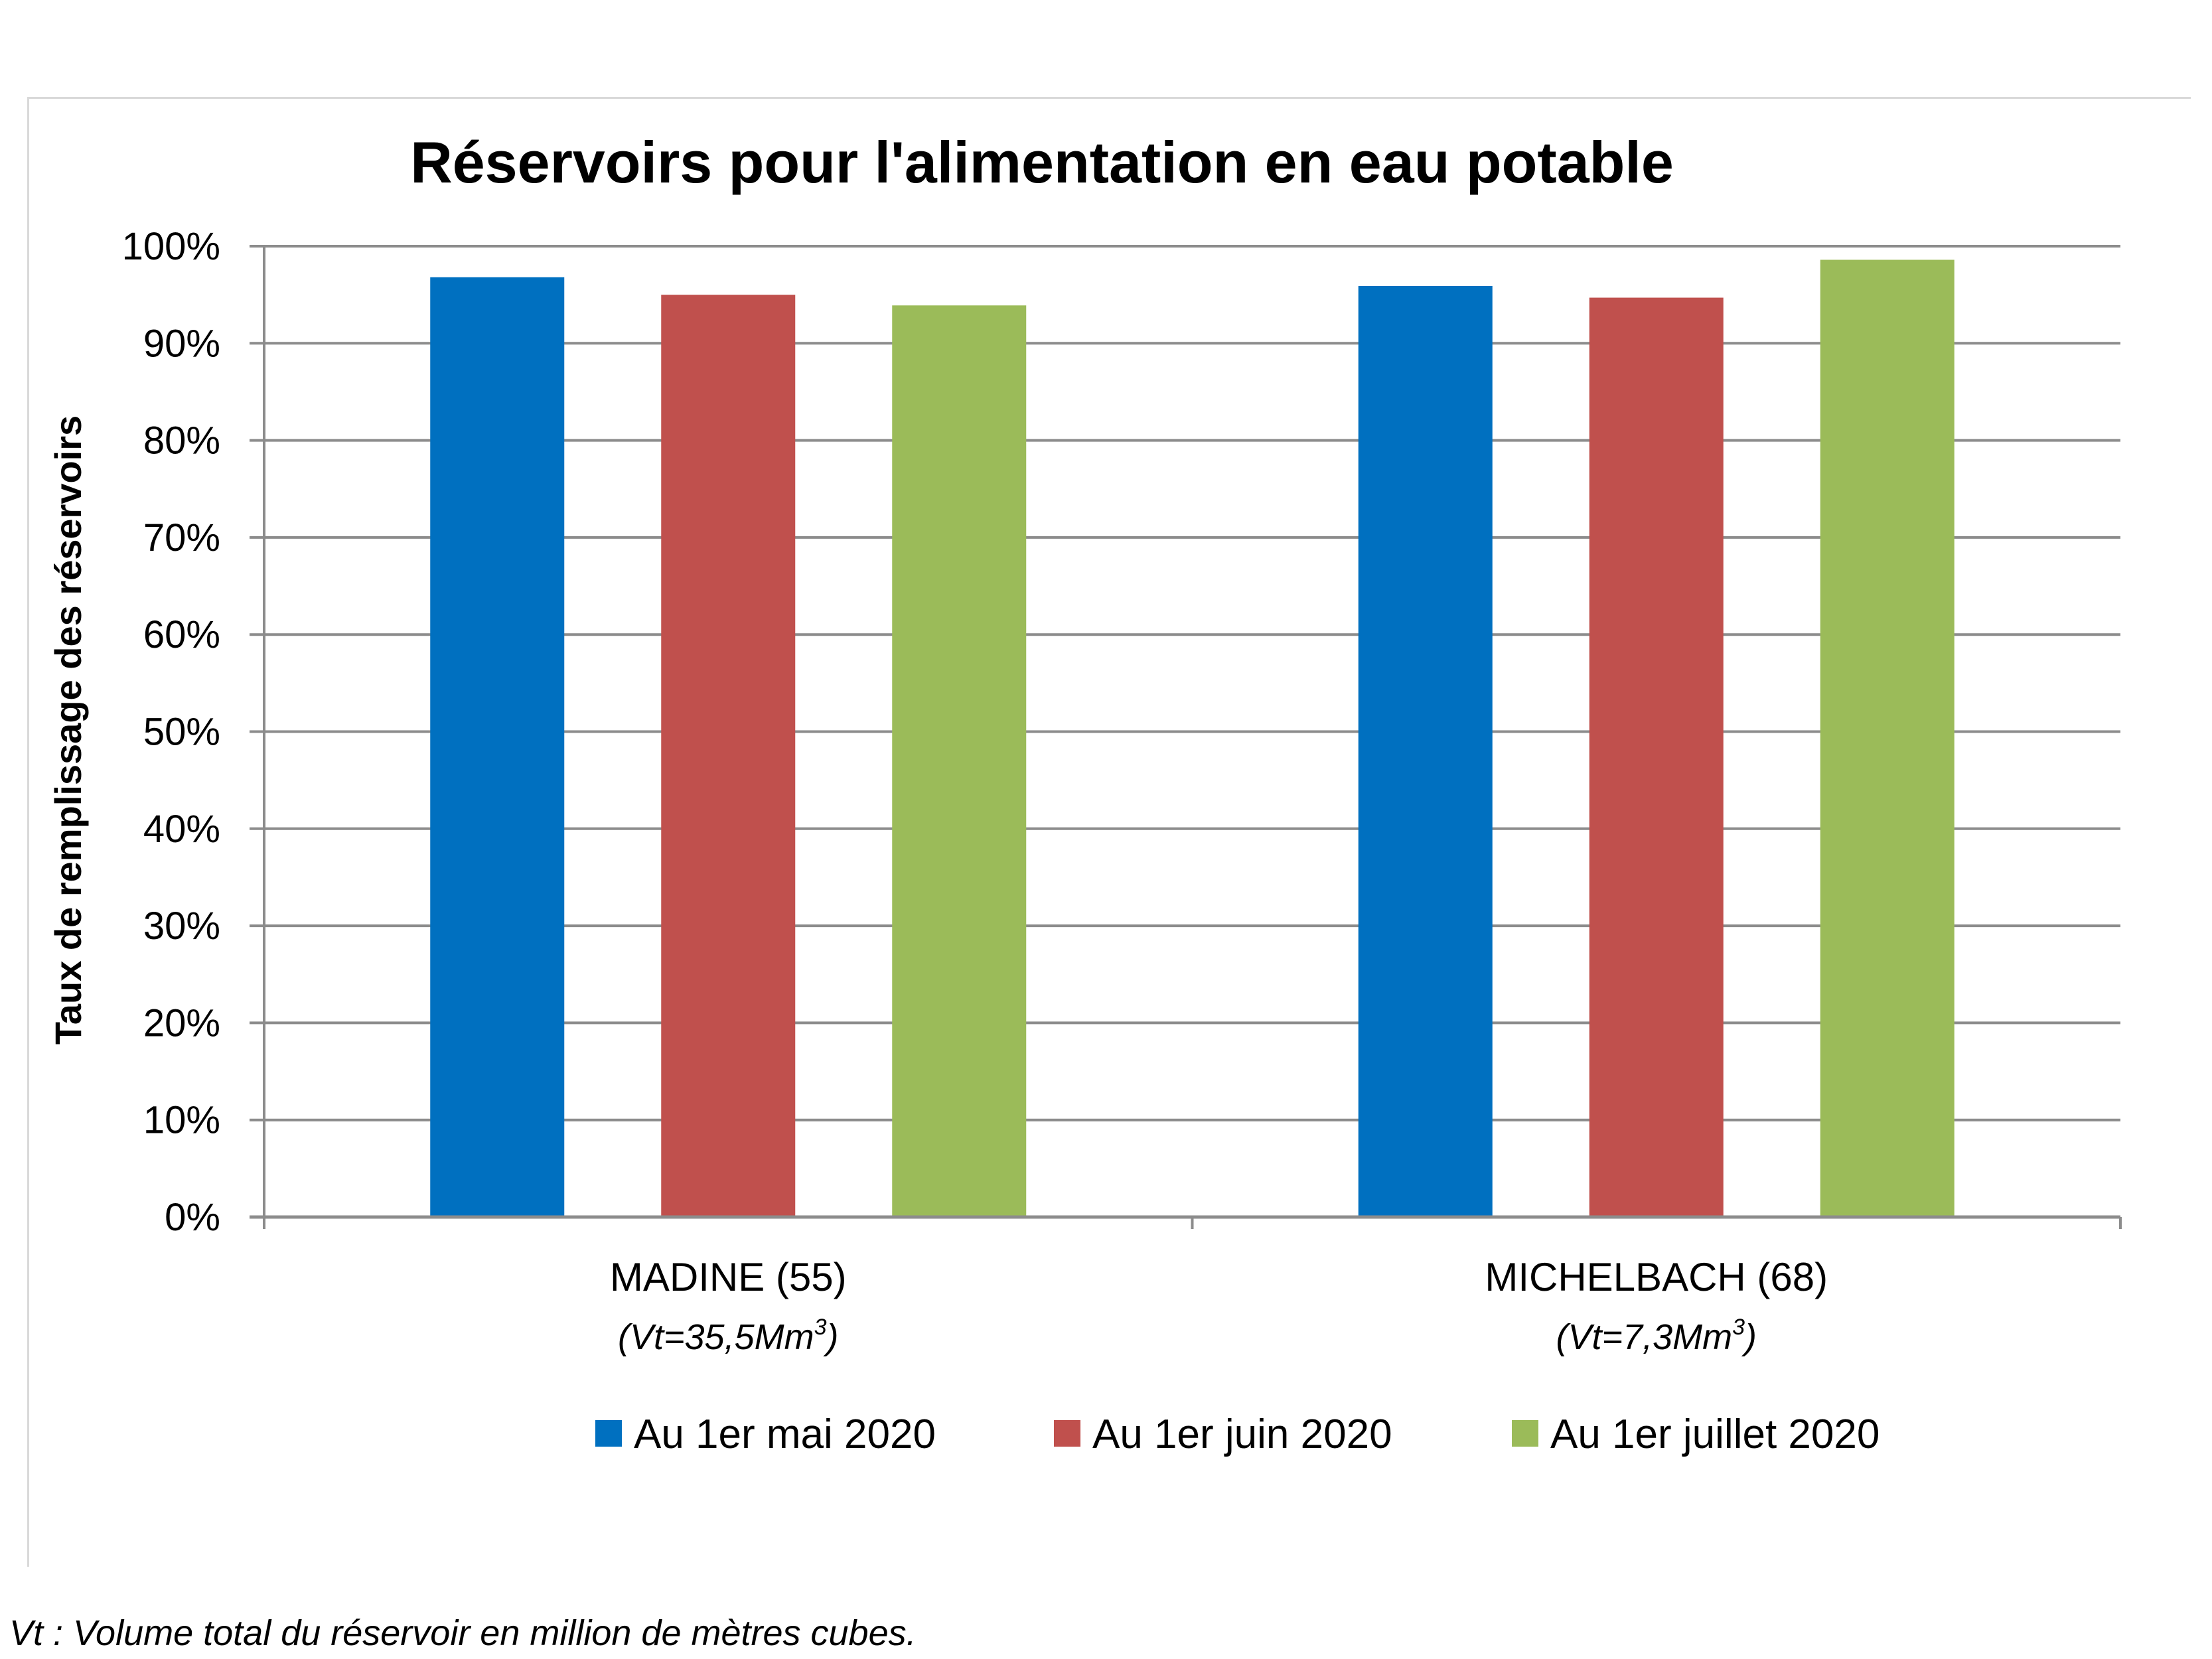 This screenshot has width=2212, height=1659. I want to click on y-tick-label: 0%, so click(192, 1217).